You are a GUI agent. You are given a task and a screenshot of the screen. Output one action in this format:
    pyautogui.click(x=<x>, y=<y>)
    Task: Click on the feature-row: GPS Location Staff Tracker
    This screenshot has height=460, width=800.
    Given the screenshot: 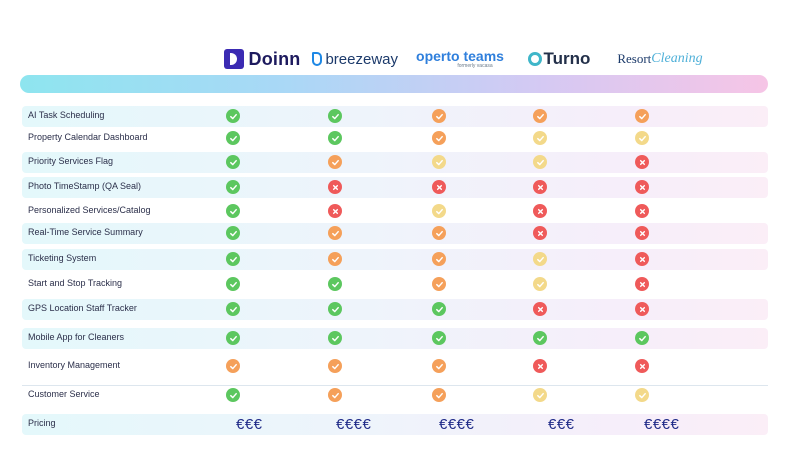 What is the action you would take?
    pyautogui.click(x=395, y=309)
    